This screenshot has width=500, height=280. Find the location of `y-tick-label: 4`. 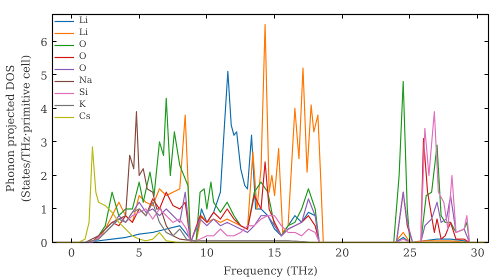

y-tick-label: 4 is located at coordinates (44, 109).